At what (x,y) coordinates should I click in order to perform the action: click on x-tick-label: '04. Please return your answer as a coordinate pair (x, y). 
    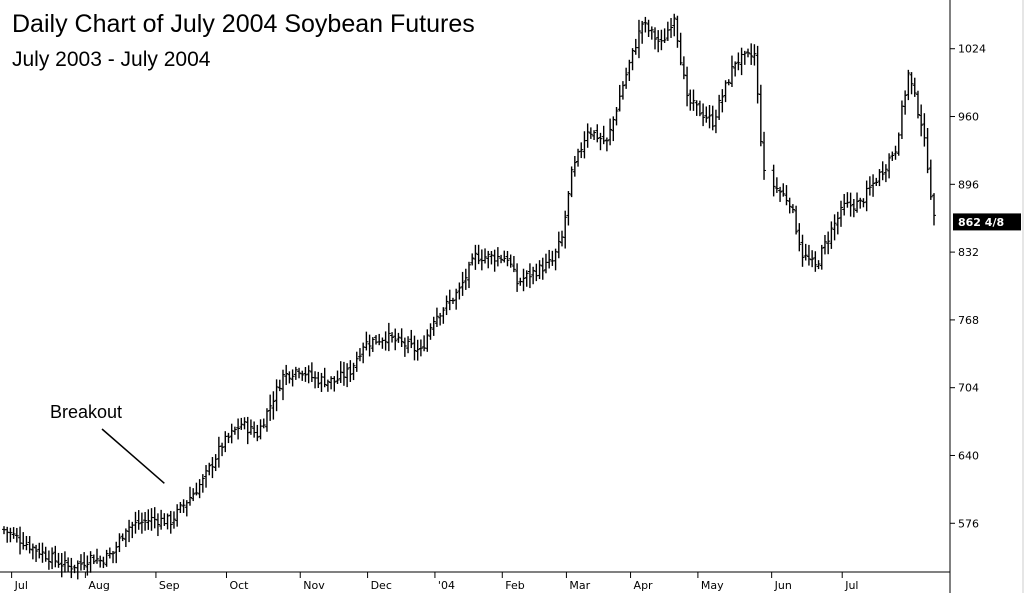
    Looking at the image, I should click on (446, 585).